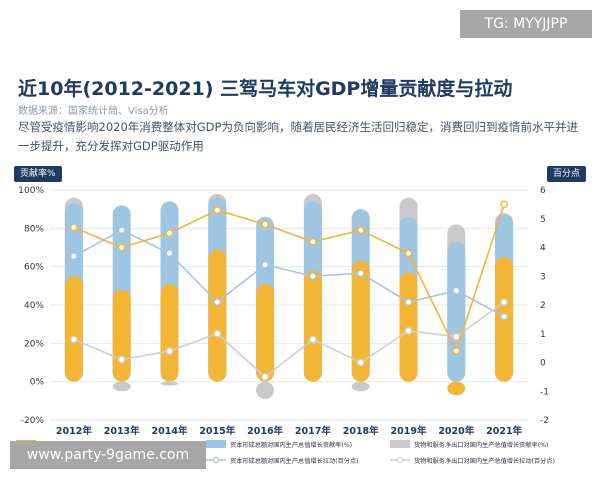  Describe the element at coordinates (400, 460) in the screenshot. I see `legend-netexport-line-marker` at that location.